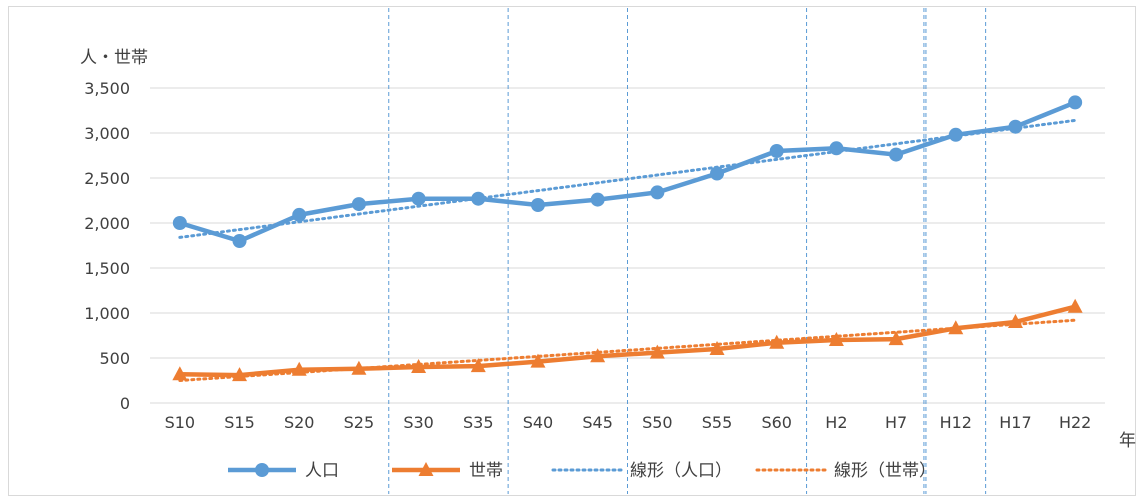 This screenshot has width=1146, height=504. What do you see at coordinates (180, 422) in the screenshot?
I see `x-tick-label: S10` at bounding box center [180, 422].